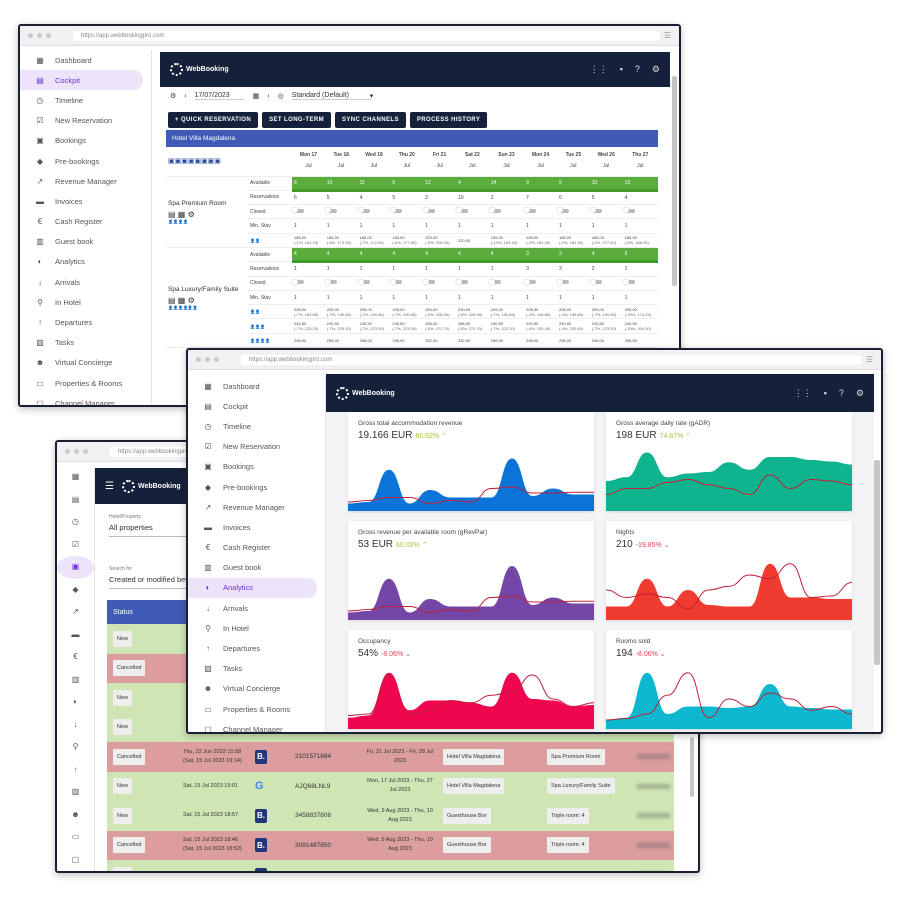 The image size is (900, 900). What do you see at coordinates (81, 100) in the screenshot?
I see `sidebar-item-timeline: ◷ Timeline` at bounding box center [81, 100].